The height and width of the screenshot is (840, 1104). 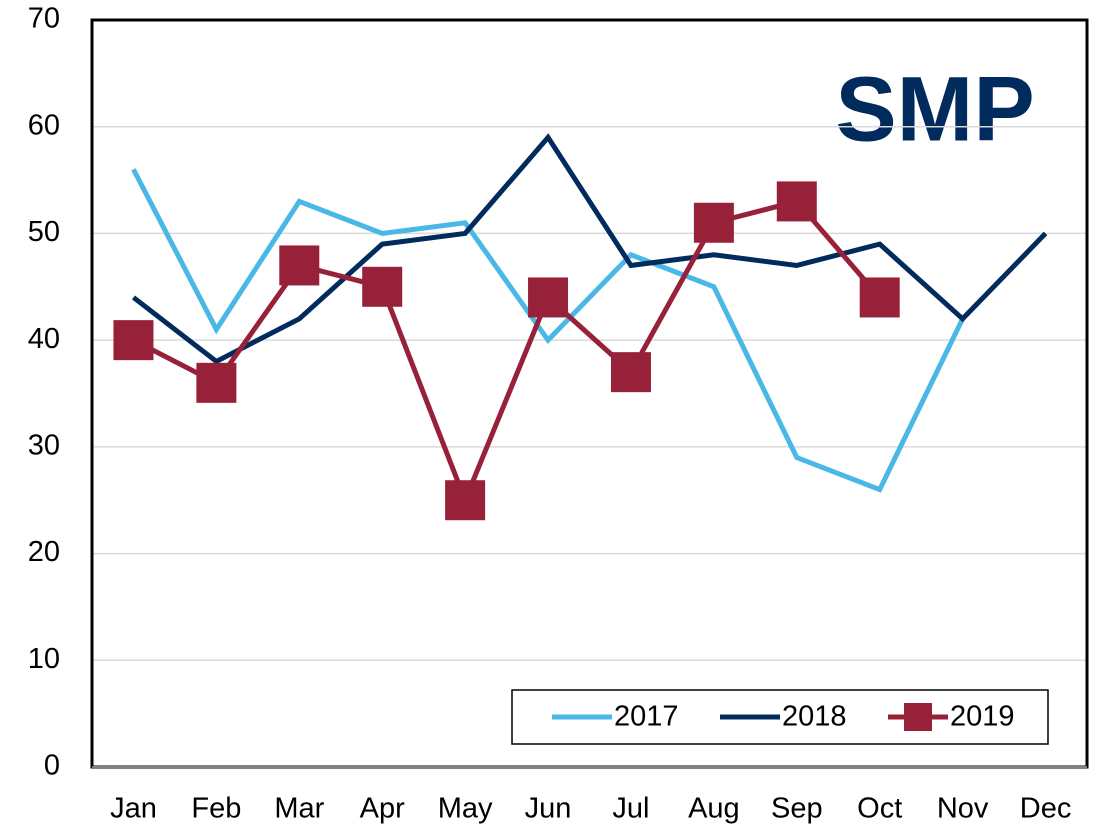 I want to click on y-tick-label: 60, so click(x=44, y=125).